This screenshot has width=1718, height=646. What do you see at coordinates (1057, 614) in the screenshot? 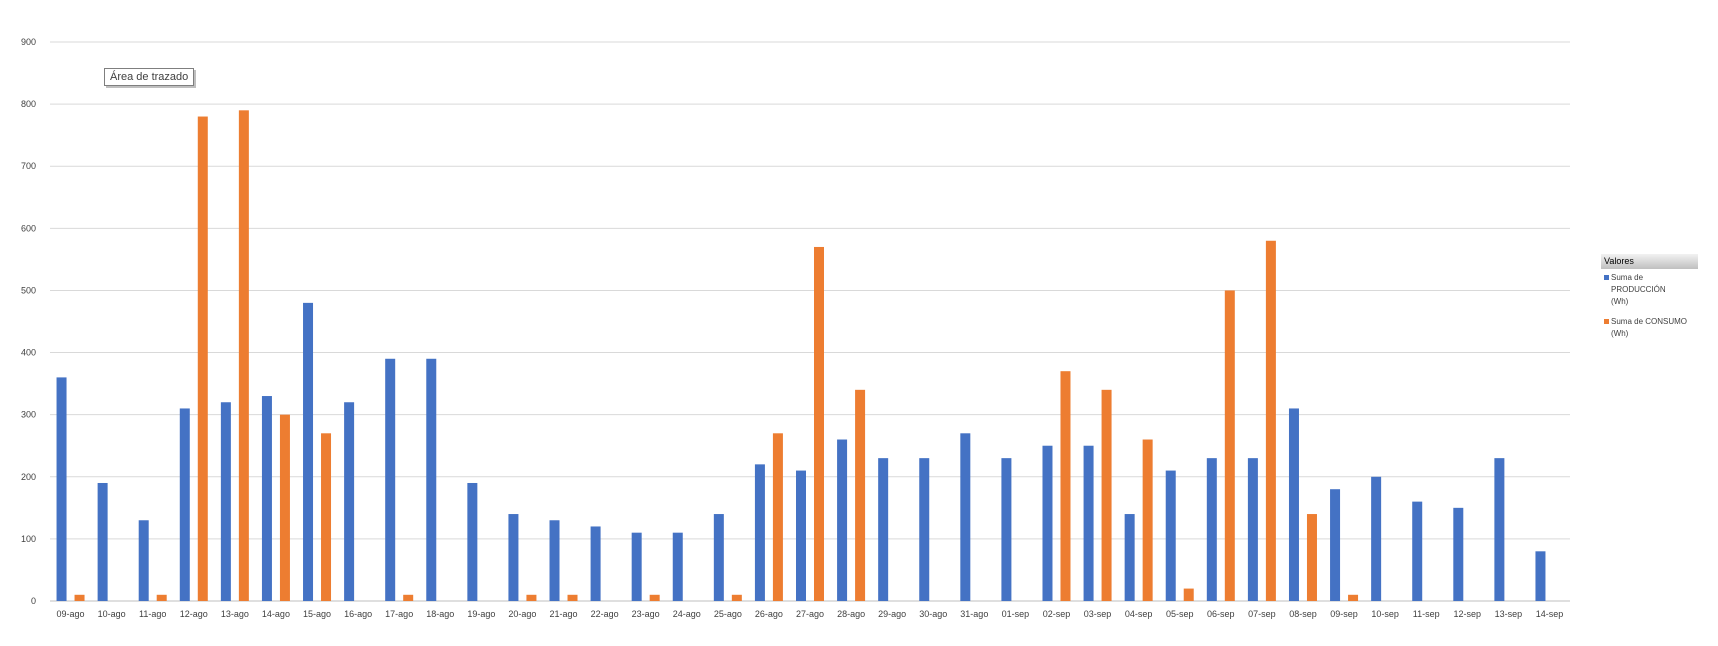
I see `x-category-label: 02-sep` at bounding box center [1057, 614].